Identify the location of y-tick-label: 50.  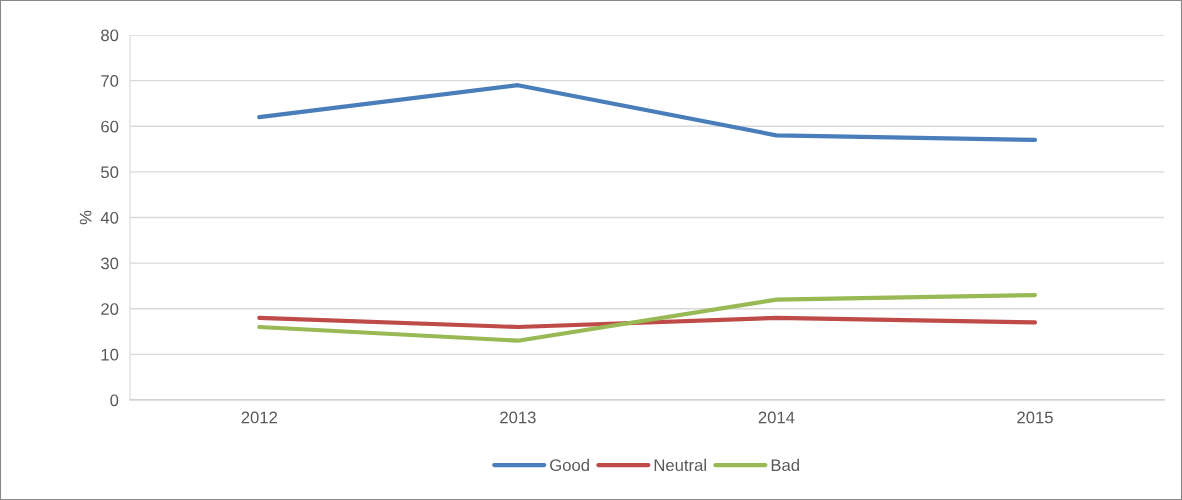
(110, 172).